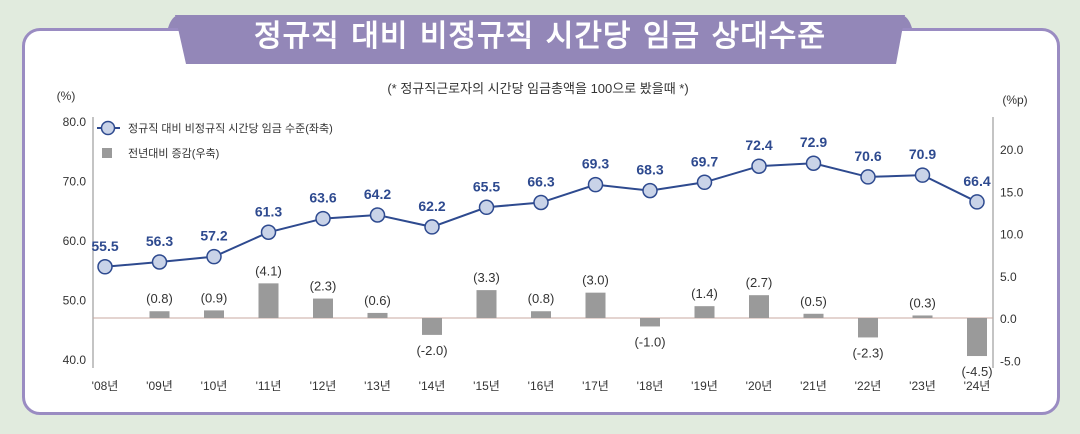 Image resolution: width=1080 pixels, height=434 pixels. I want to click on x-tick-label: '13년, so click(377, 386).